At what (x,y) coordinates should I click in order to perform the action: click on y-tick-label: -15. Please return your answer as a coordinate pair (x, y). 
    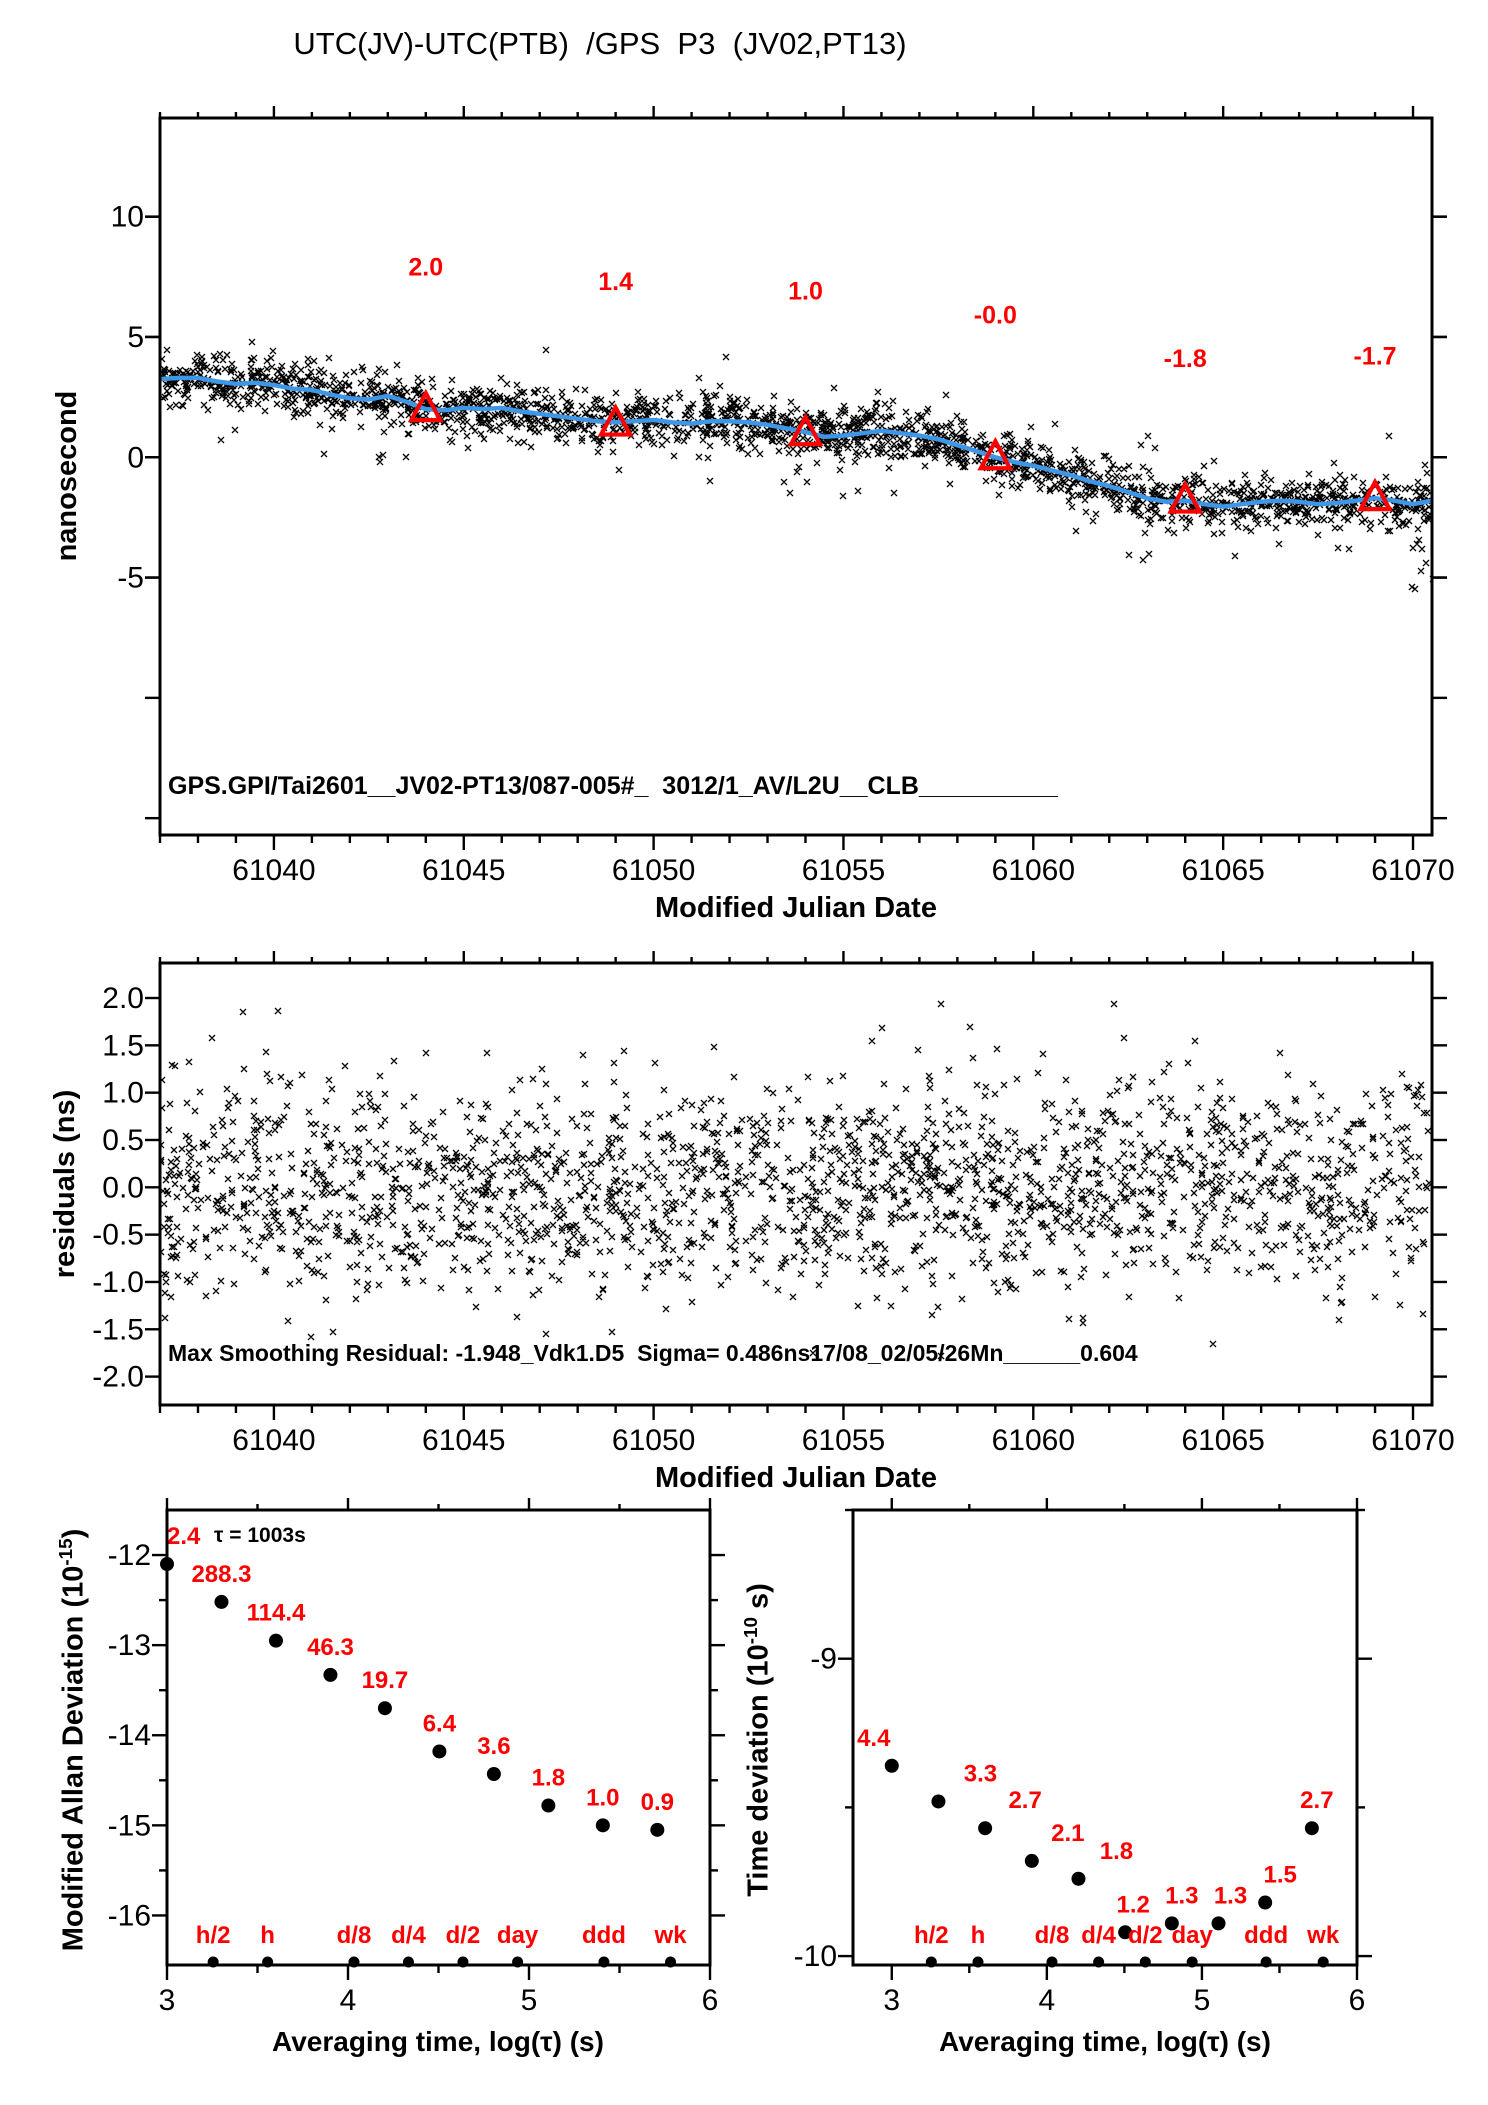
    Looking at the image, I should click on (129, 1825).